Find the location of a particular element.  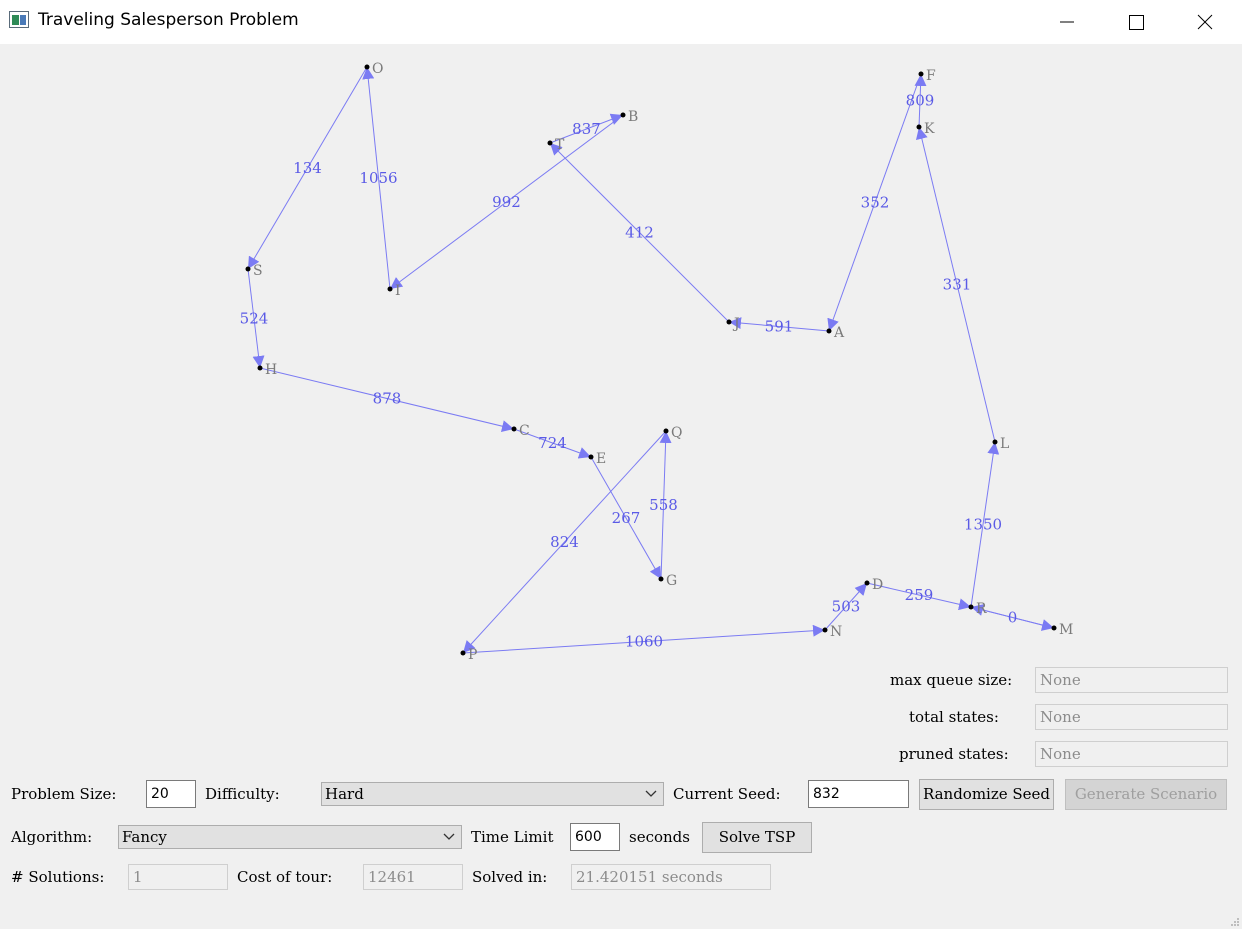

edge-cost-label: 992 is located at coordinates (506, 202).